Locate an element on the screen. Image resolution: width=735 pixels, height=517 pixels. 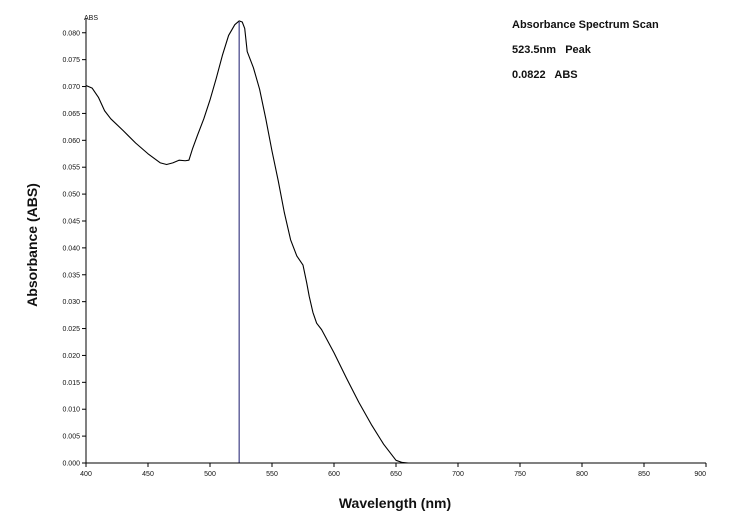
y-tick-label: 0.065 is located at coordinates (71, 114).